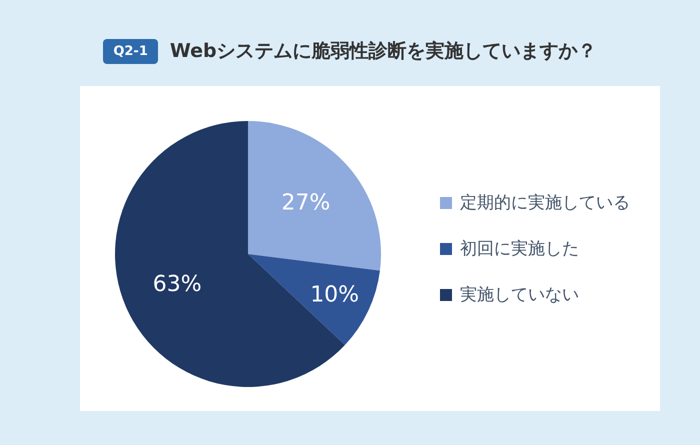 This screenshot has height=445, width=700. I want to click on legend-label: 初回に実施した, so click(519, 248).